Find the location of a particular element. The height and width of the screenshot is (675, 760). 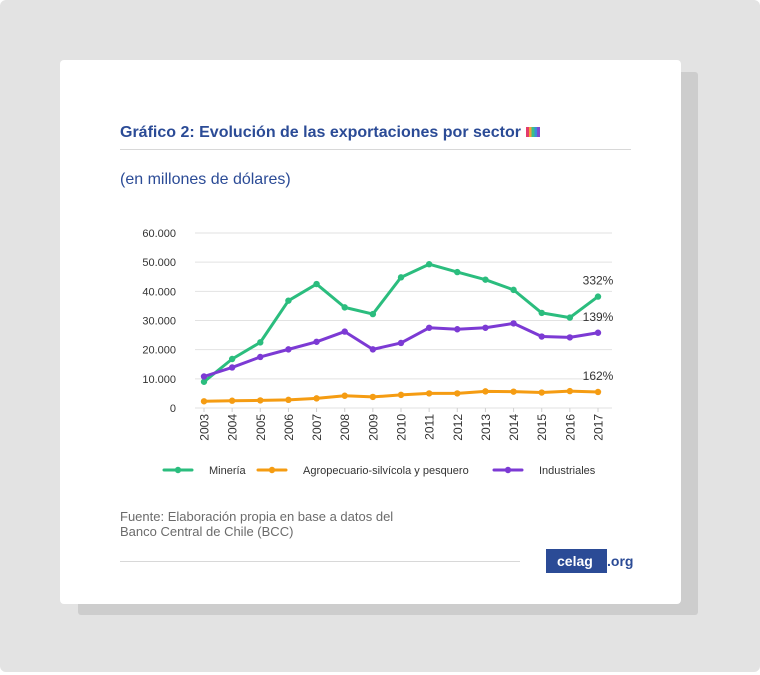

x-tick-label: 2013 is located at coordinates (486, 427).